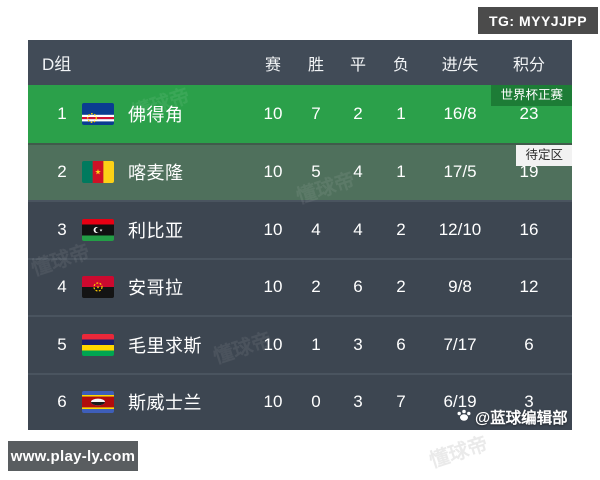  Describe the element at coordinates (98, 287) in the screenshot. I see `flag-angola-icon` at that location.